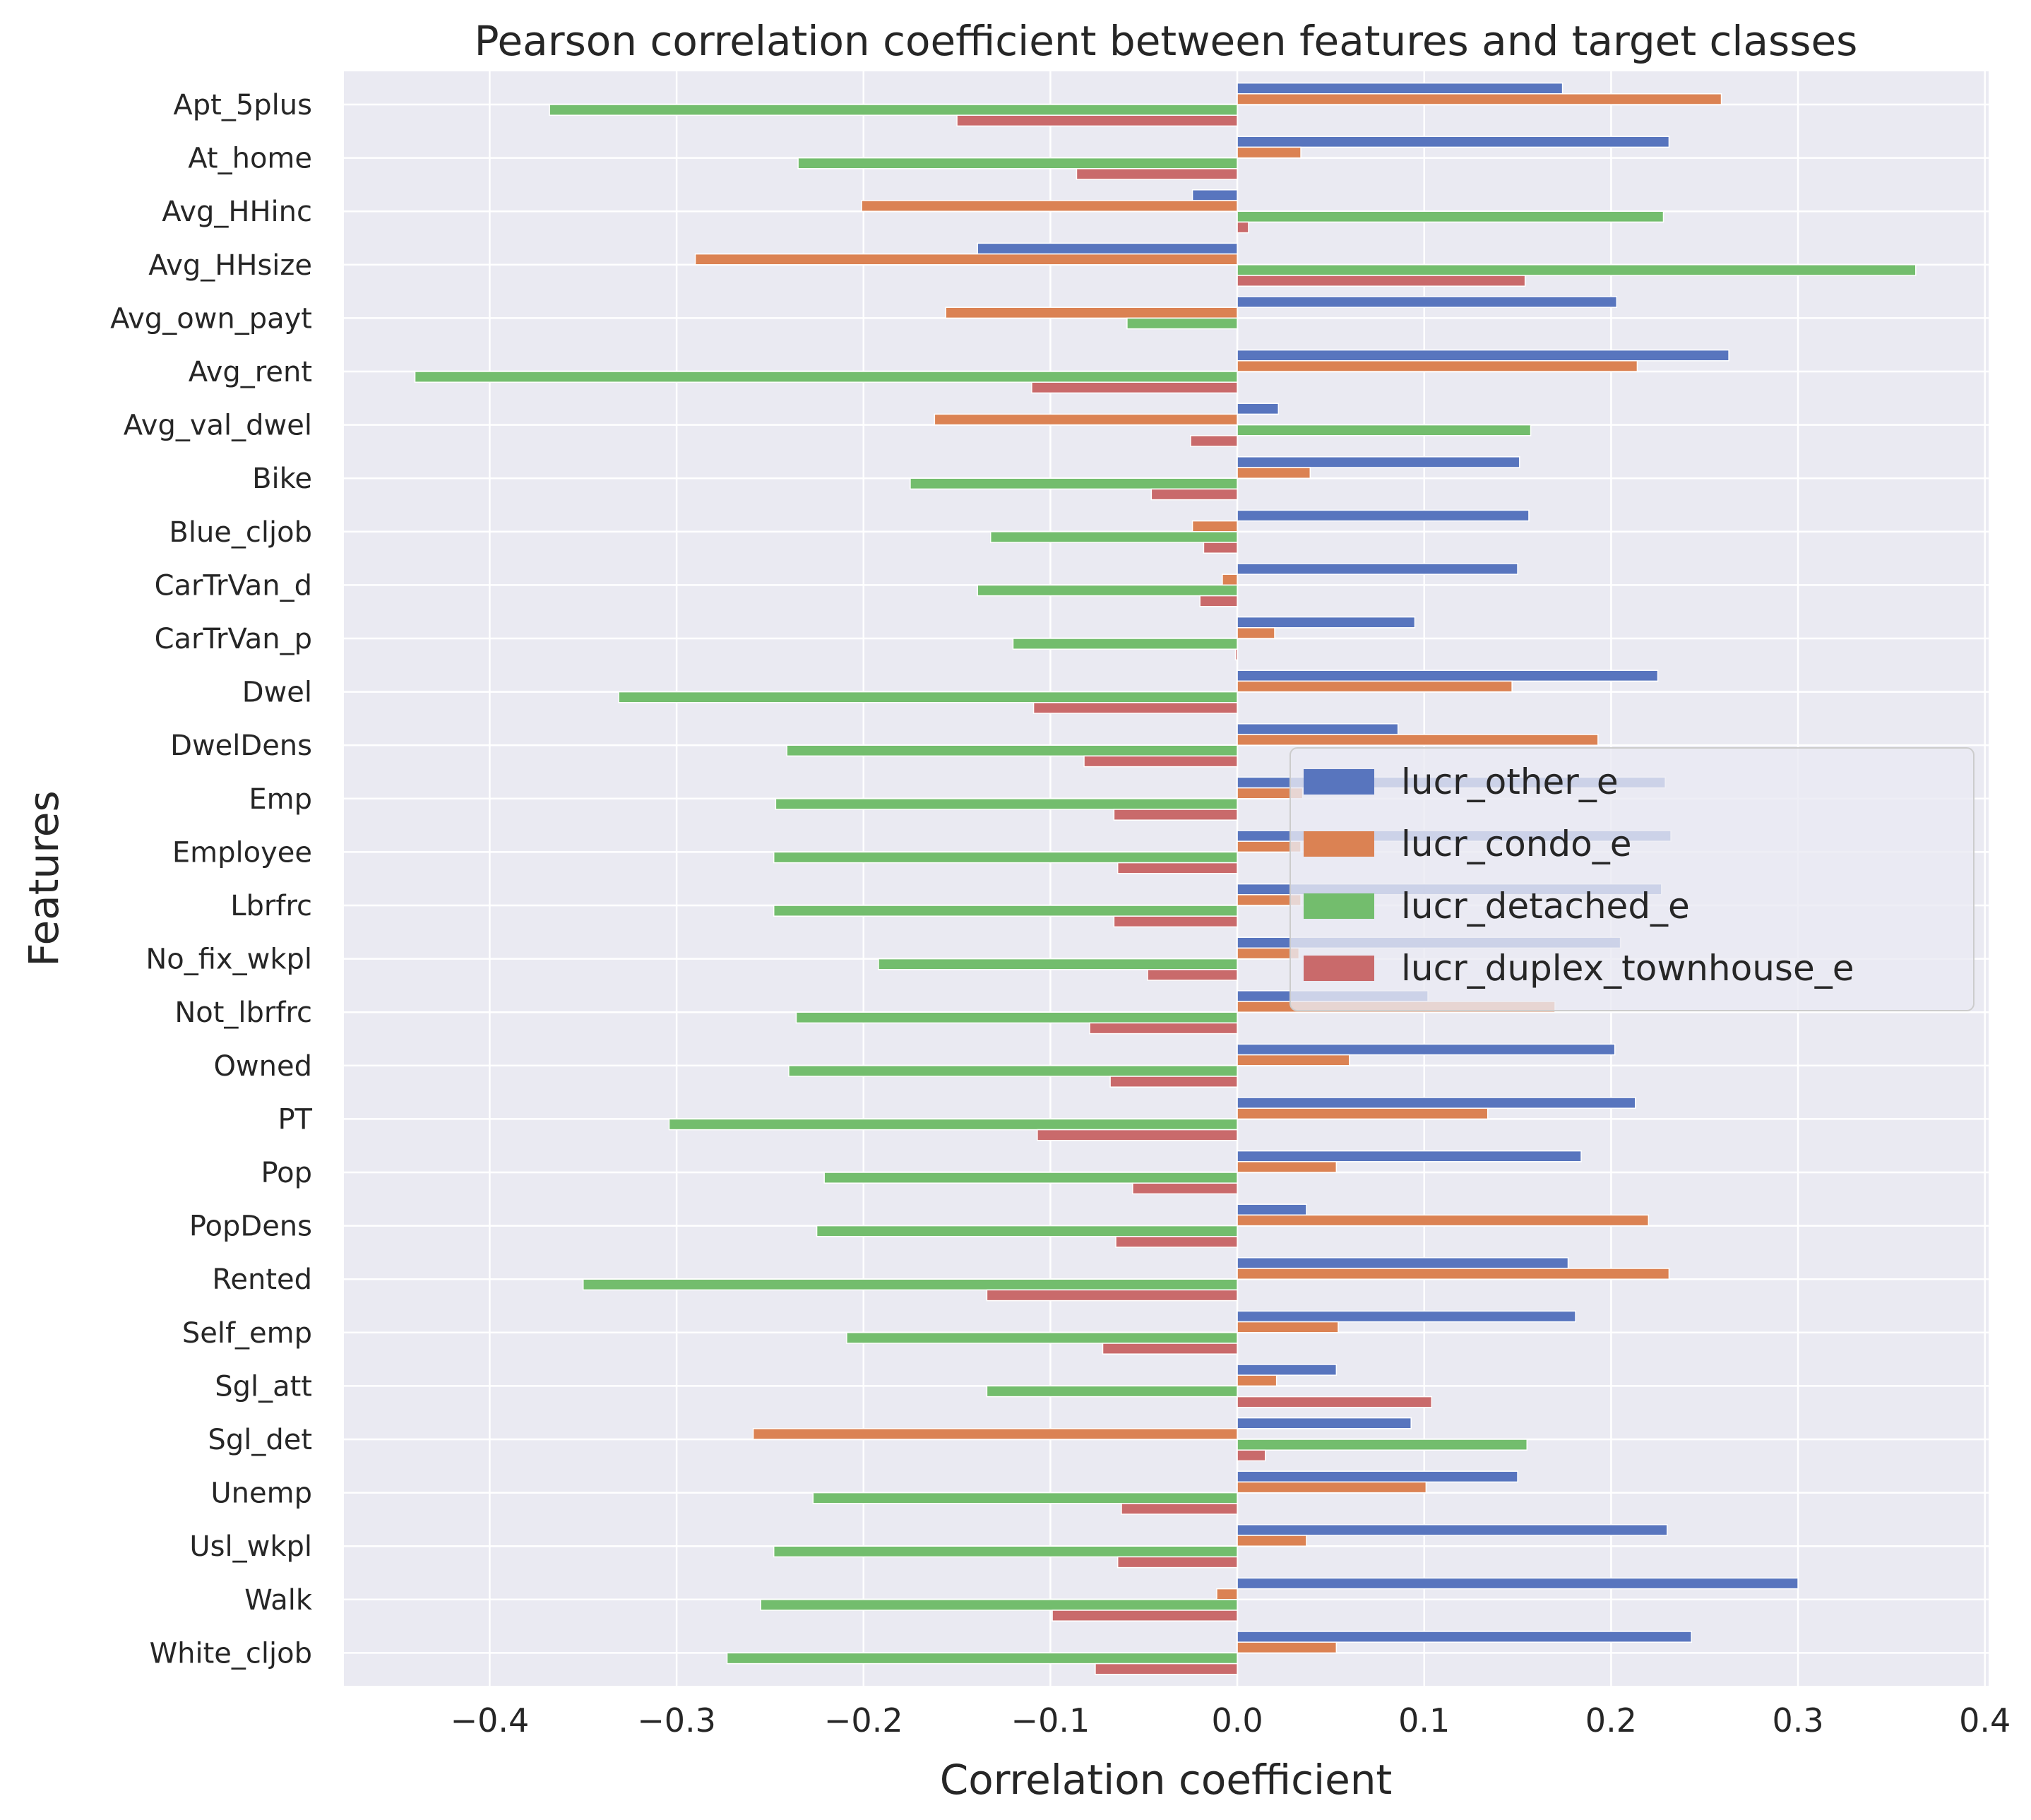 The image size is (2031, 1820). Describe the element at coordinates (1436, 1103) in the screenshot. I see `bar-lucr_other_e-PT` at that location.